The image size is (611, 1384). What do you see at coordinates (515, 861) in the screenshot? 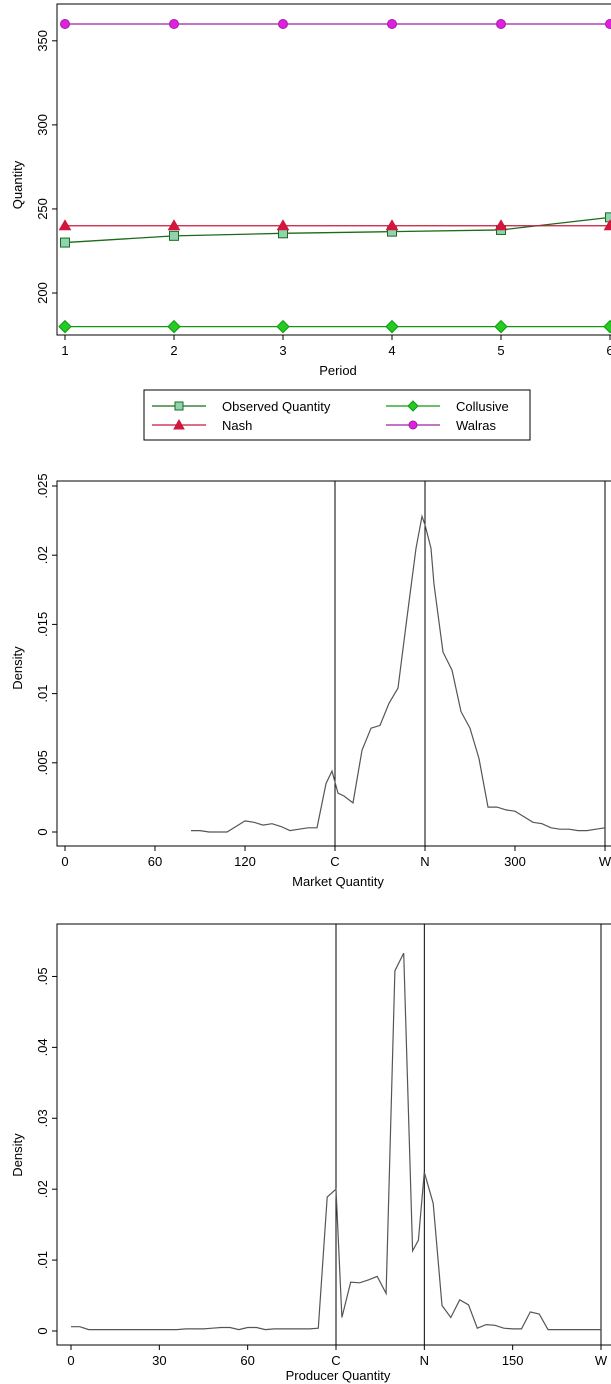
I see `x-tick-label: 300` at bounding box center [515, 861].